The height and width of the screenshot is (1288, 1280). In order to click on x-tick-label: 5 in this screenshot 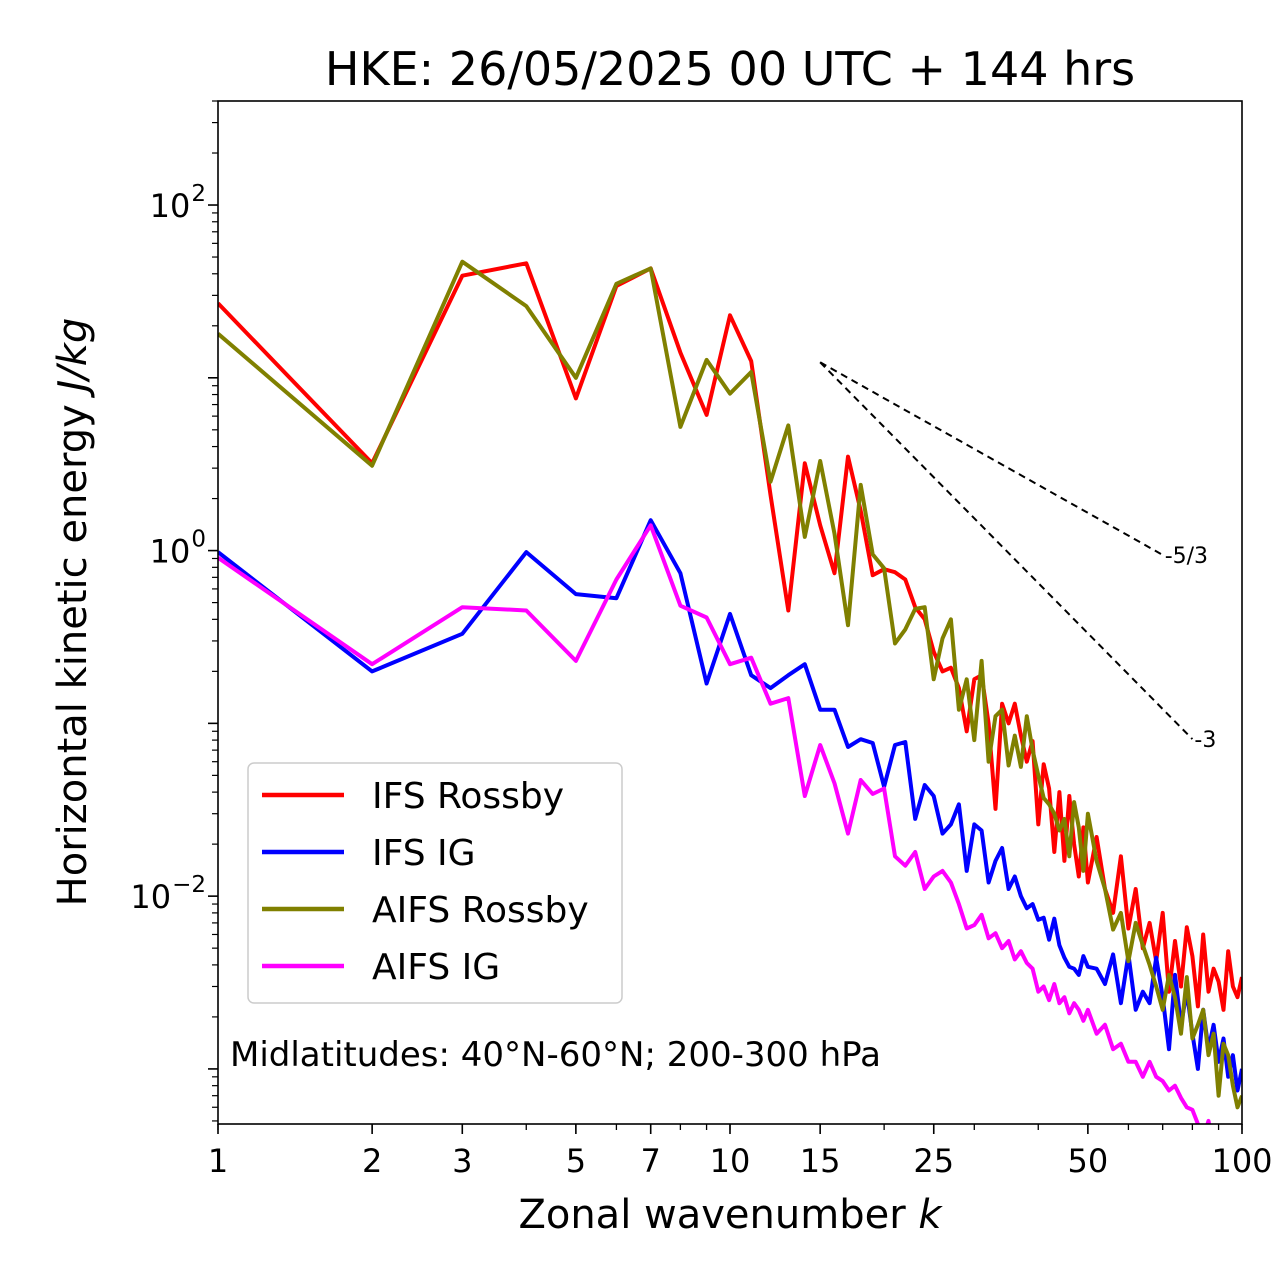, I will do `click(576, 1161)`.